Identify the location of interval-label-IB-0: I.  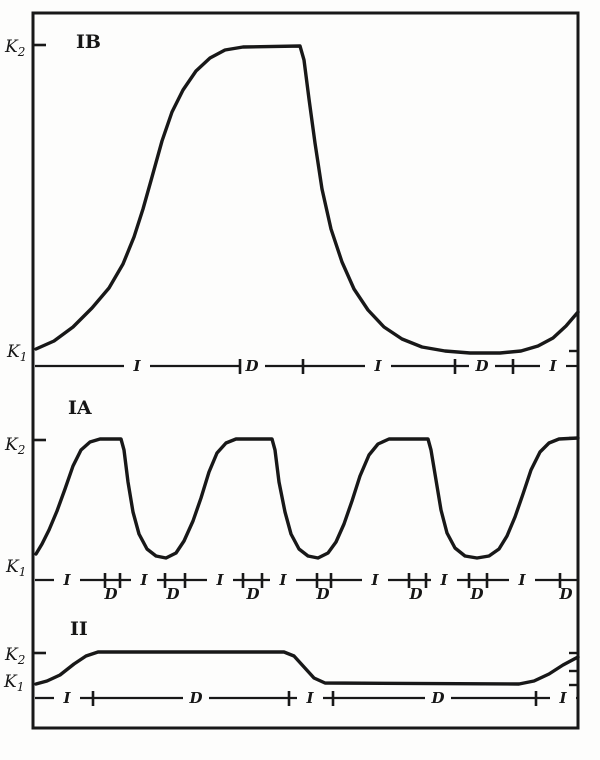
(136, 366).